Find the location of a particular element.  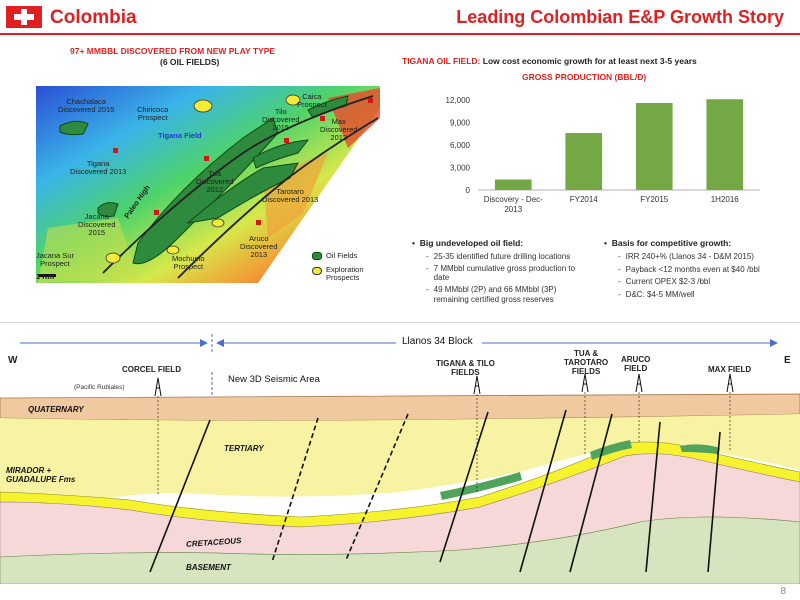

aruco-field-label: ARUCO FIELD is located at coordinates (636, 364).